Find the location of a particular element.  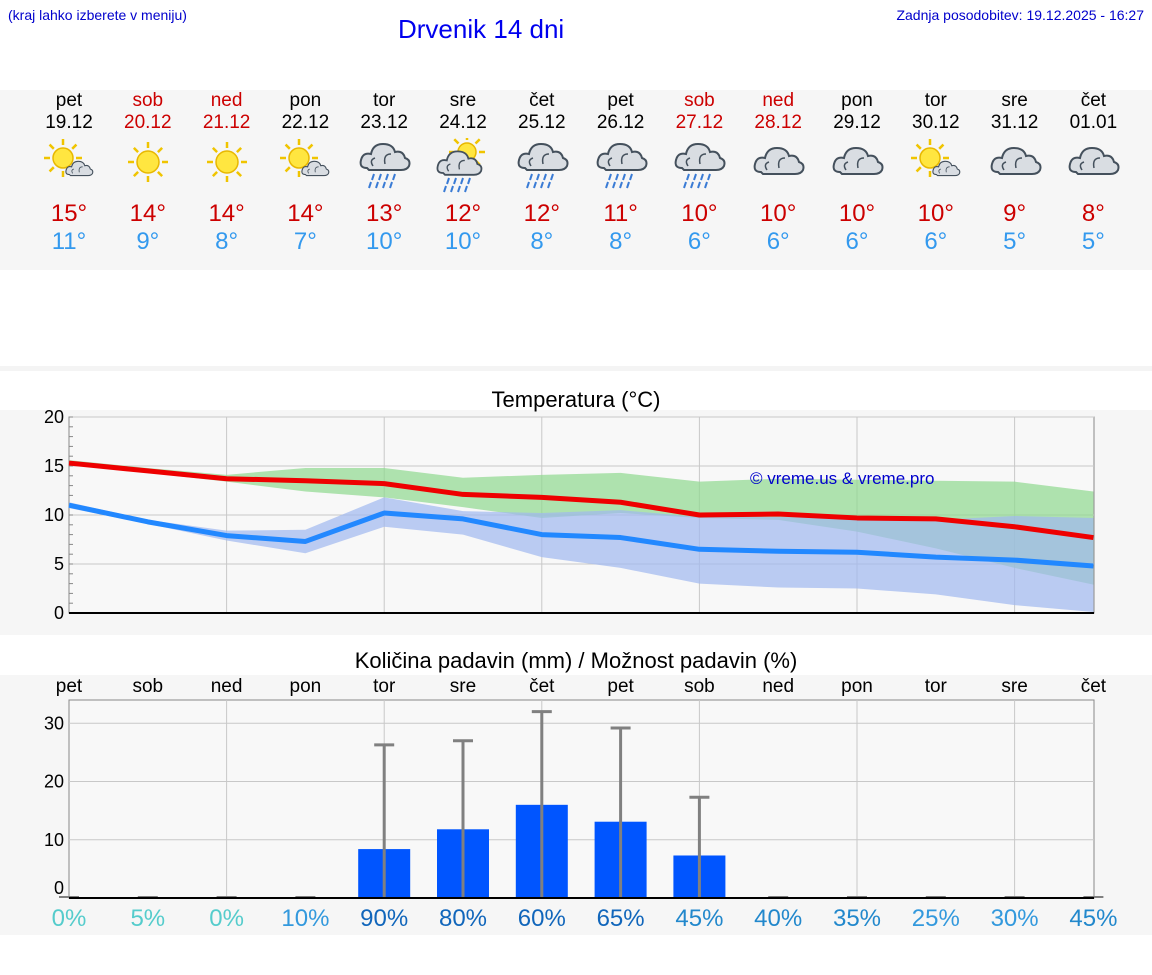

day-date: 28.12 is located at coordinates (778, 122).